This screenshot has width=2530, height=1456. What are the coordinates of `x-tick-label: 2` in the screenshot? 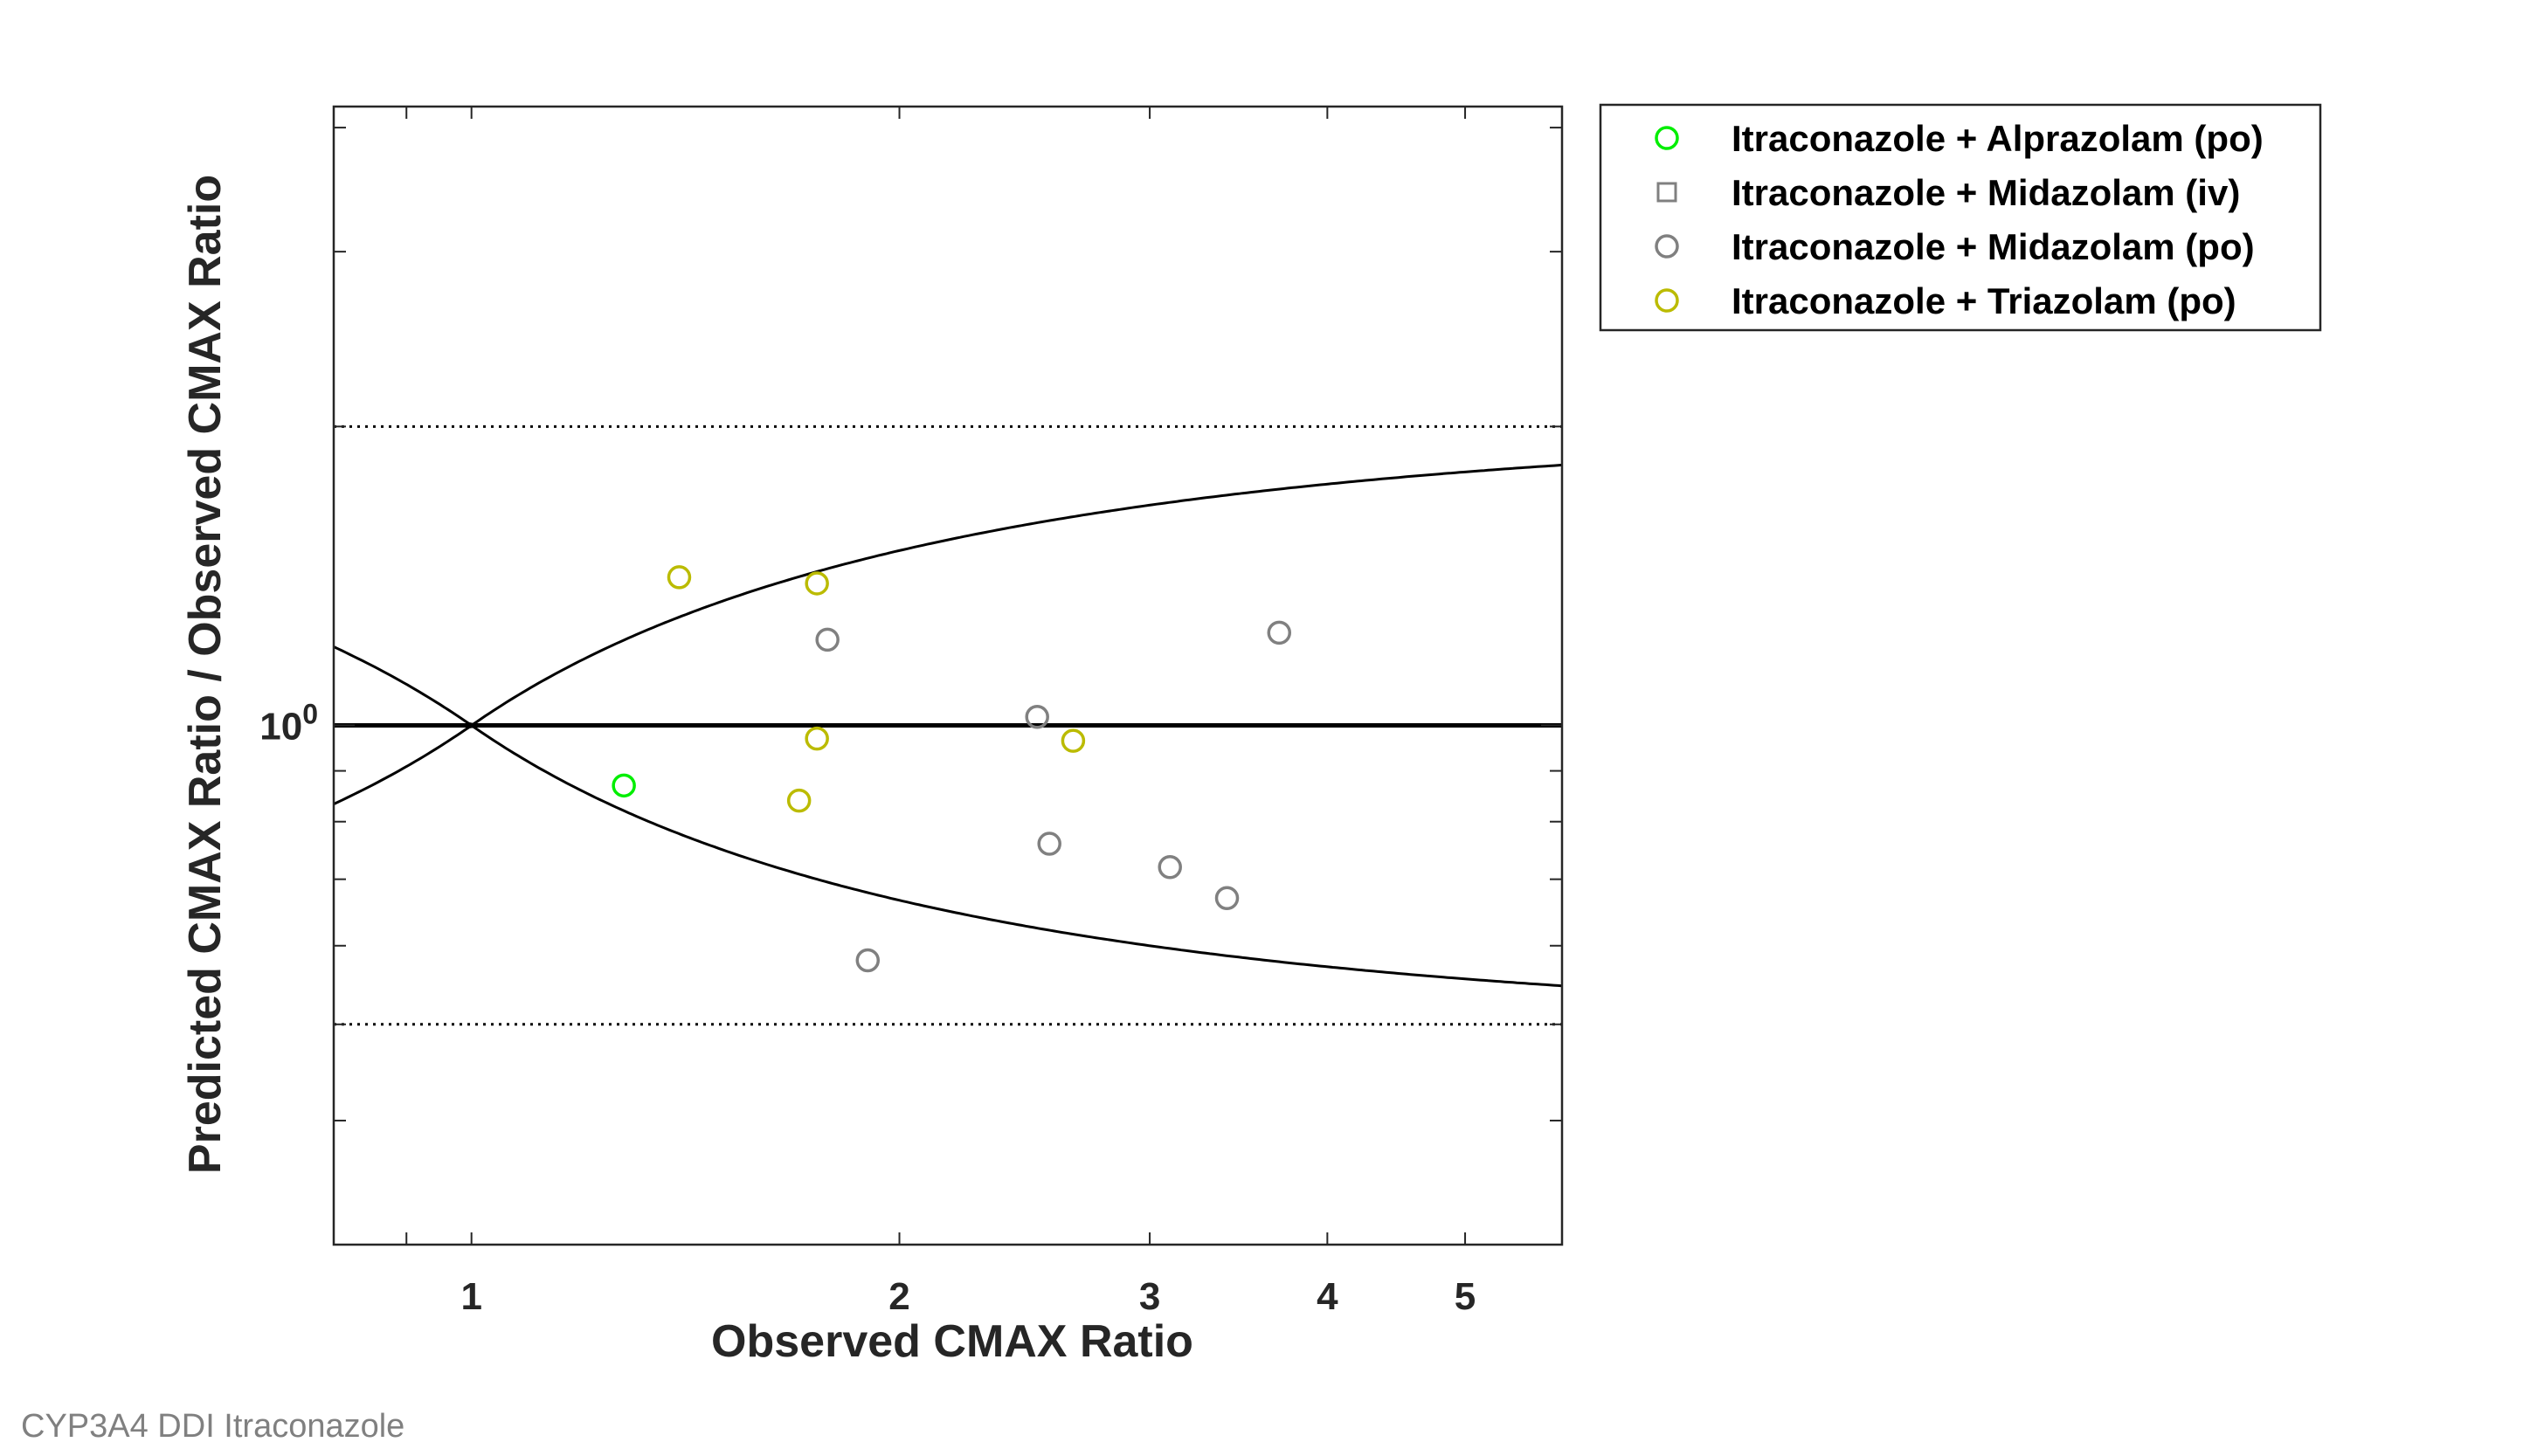 It's located at (899, 1296).